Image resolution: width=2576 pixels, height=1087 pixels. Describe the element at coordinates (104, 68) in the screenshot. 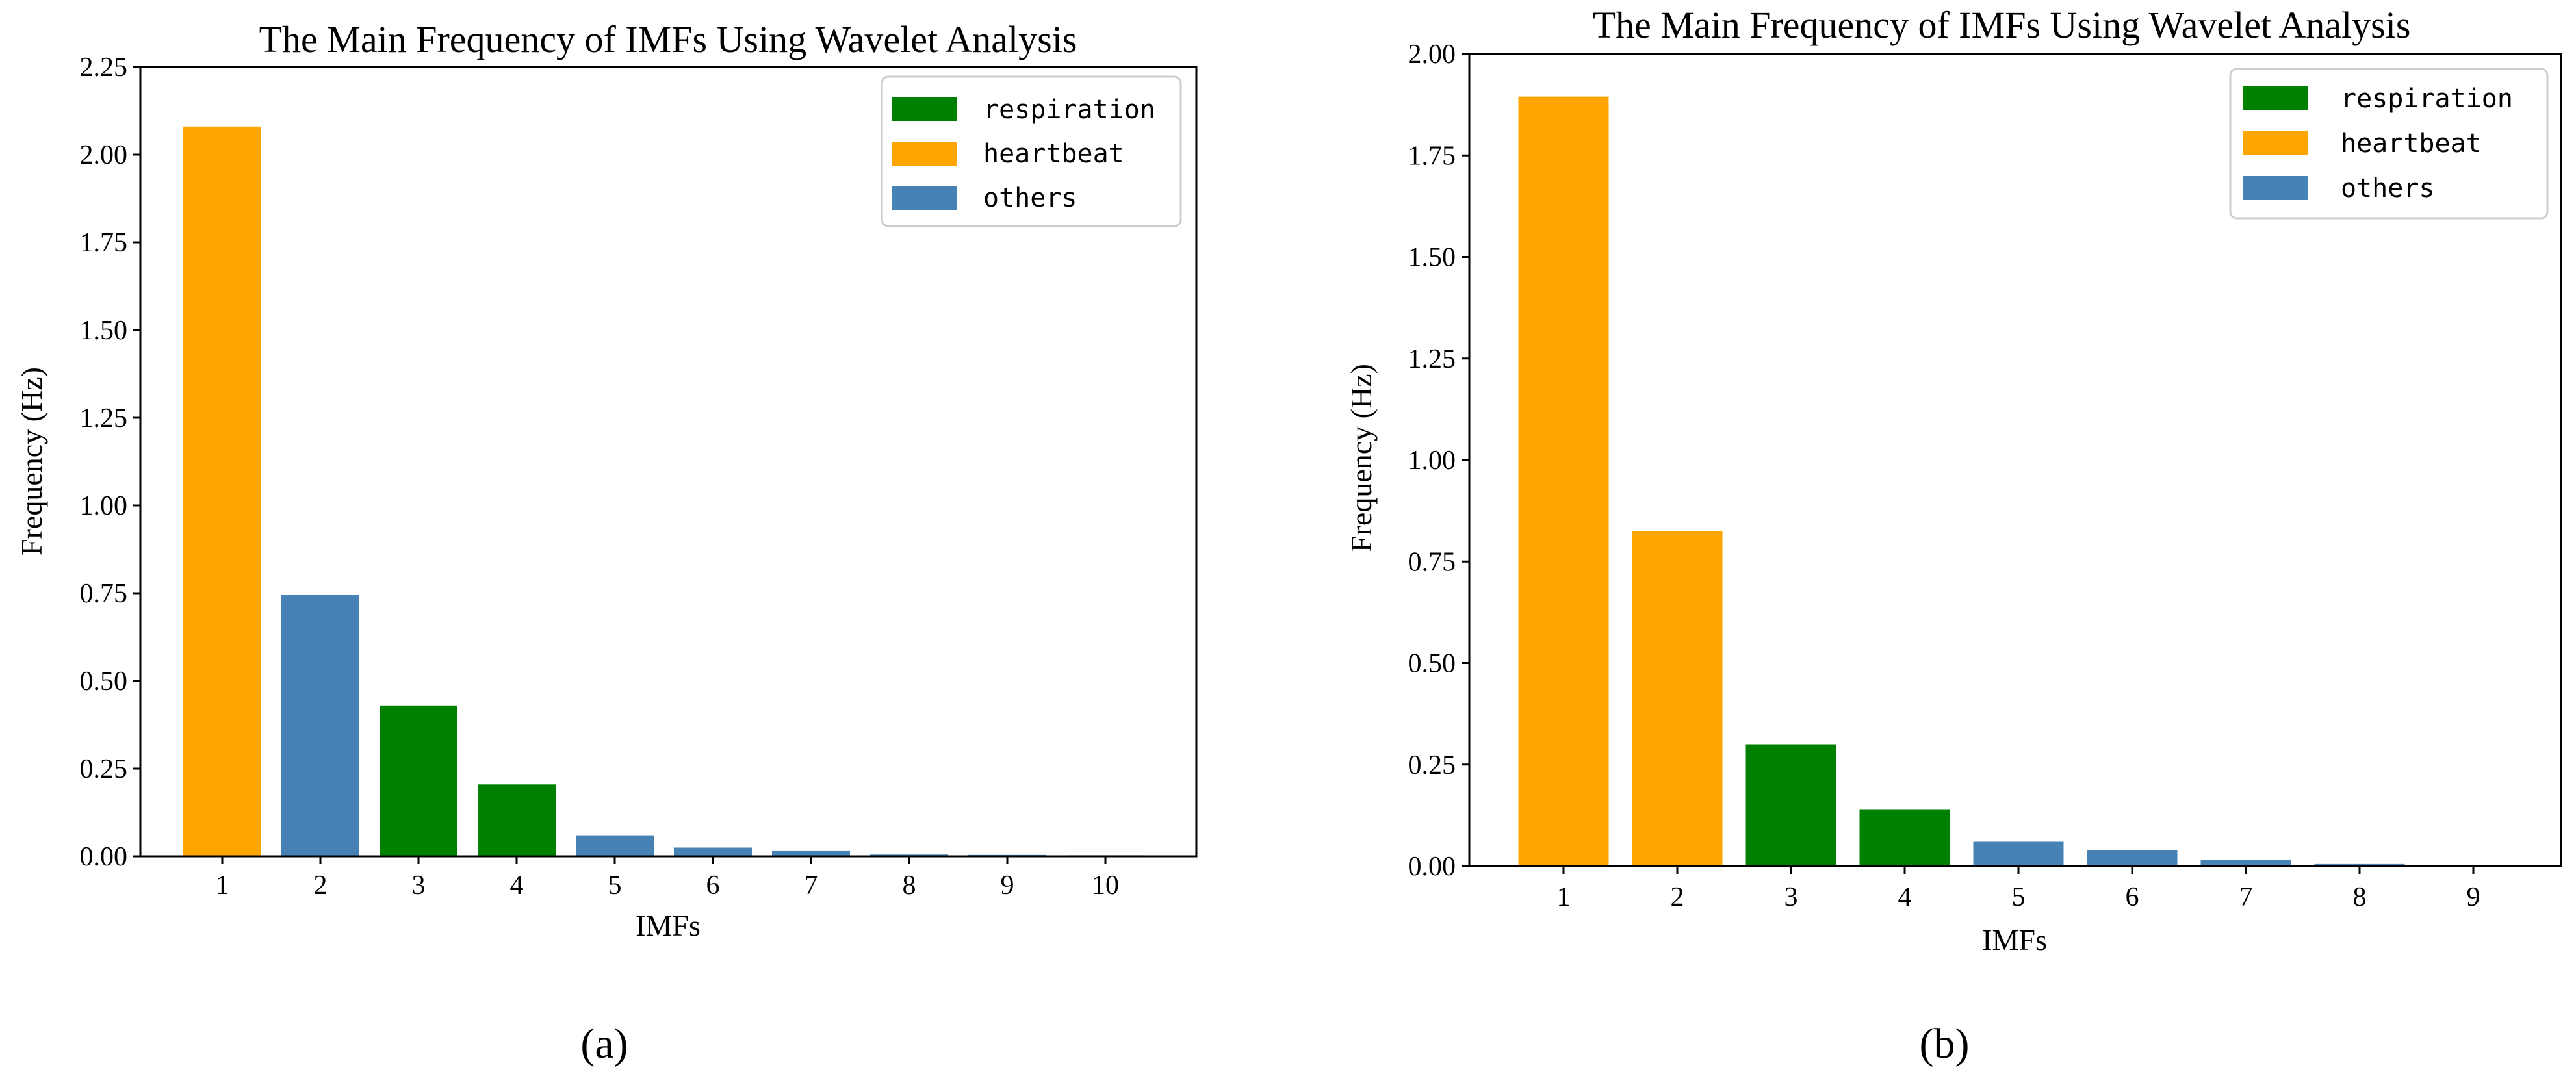

I see `y-tick-label: 2.25` at that location.